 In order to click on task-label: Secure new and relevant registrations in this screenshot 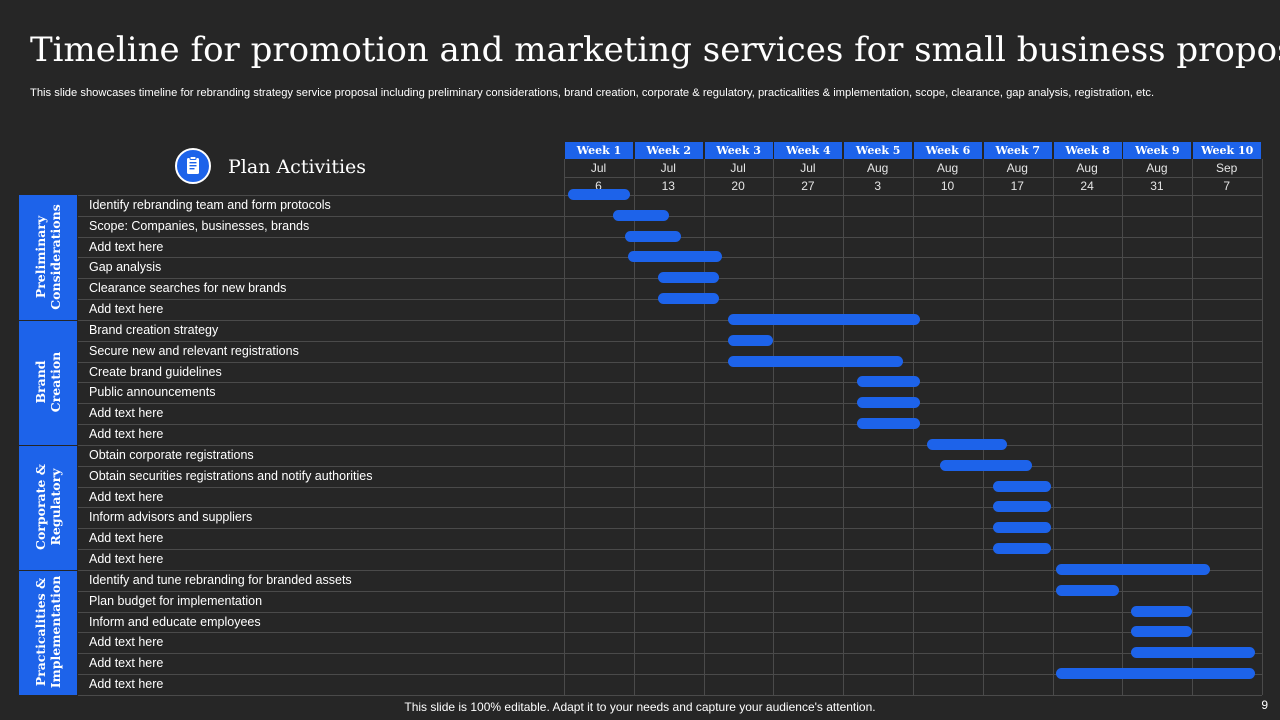, I will do `click(194, 350)`.